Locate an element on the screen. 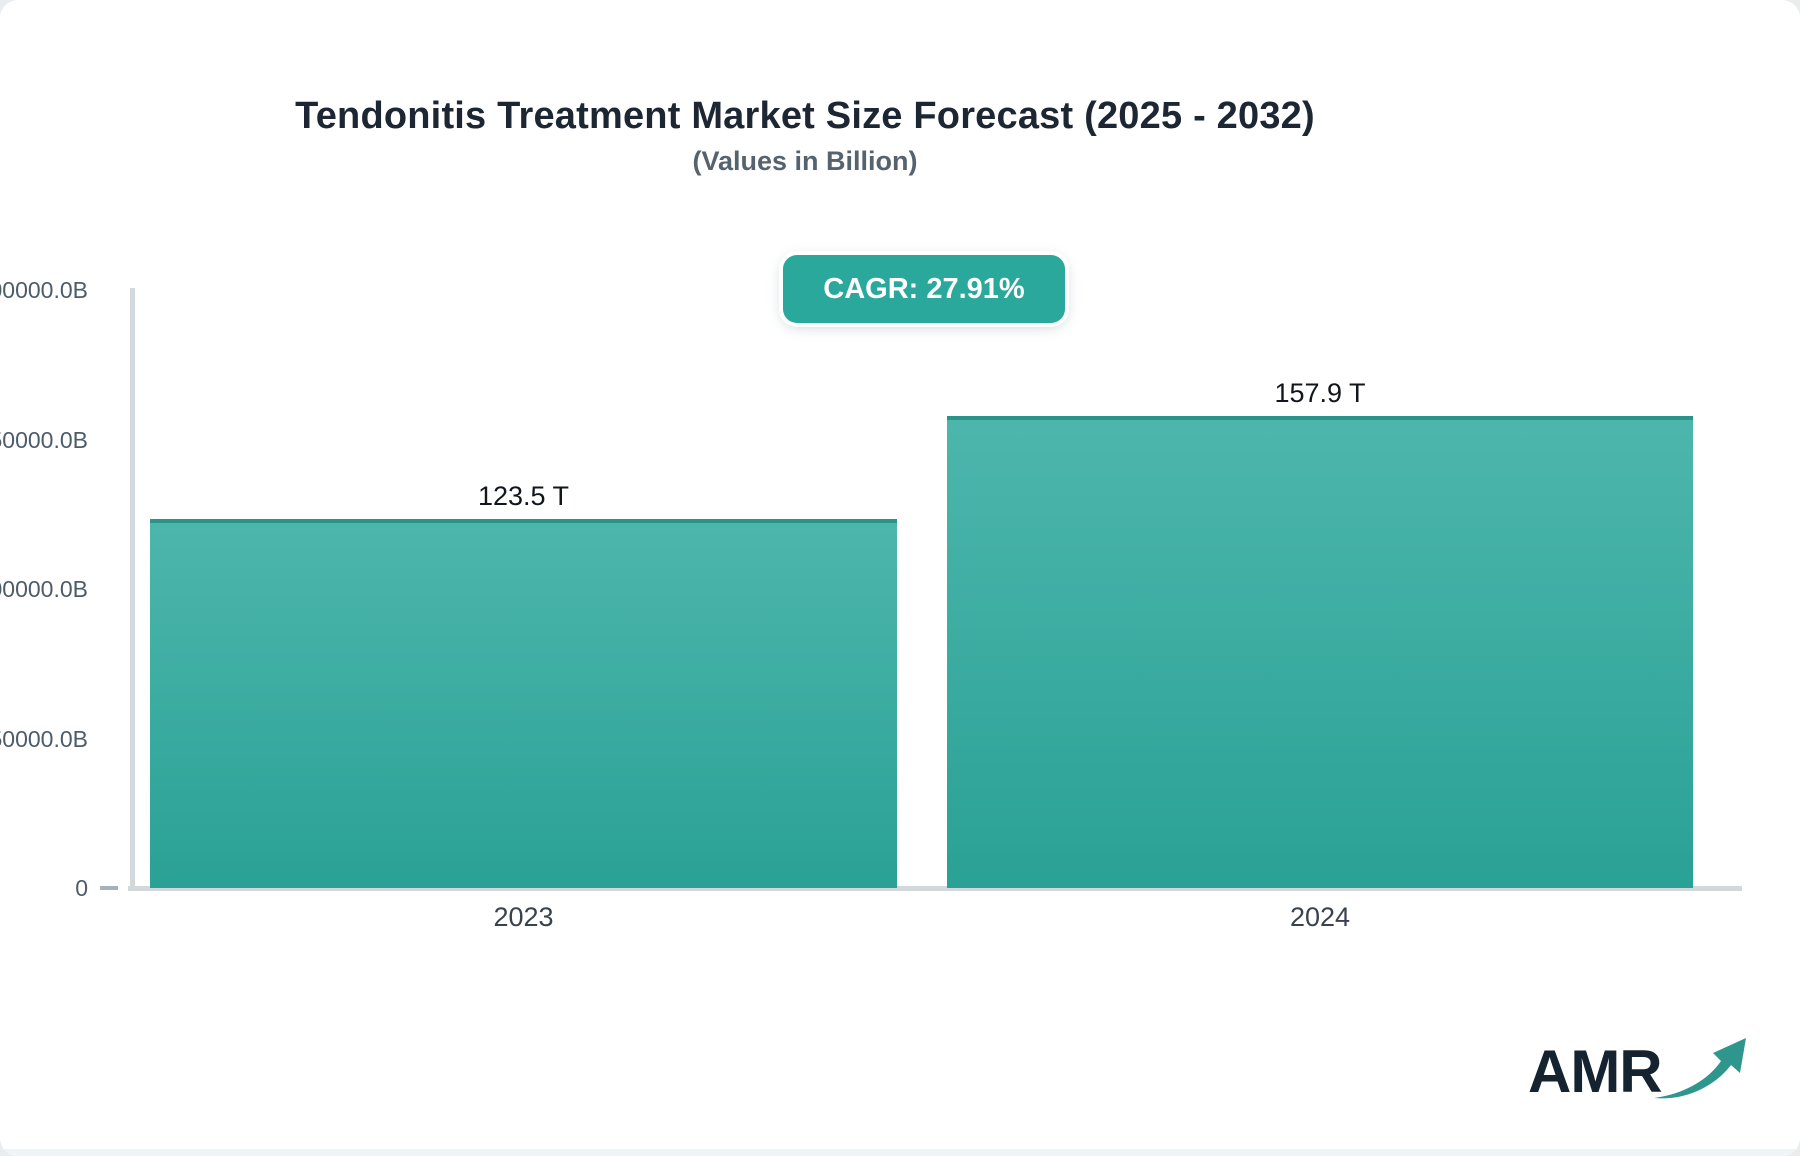 The height and width of the screenshot is (1156, 1800). chart-subtitle: (Values in Billion) is located at coordinates (805, 161).